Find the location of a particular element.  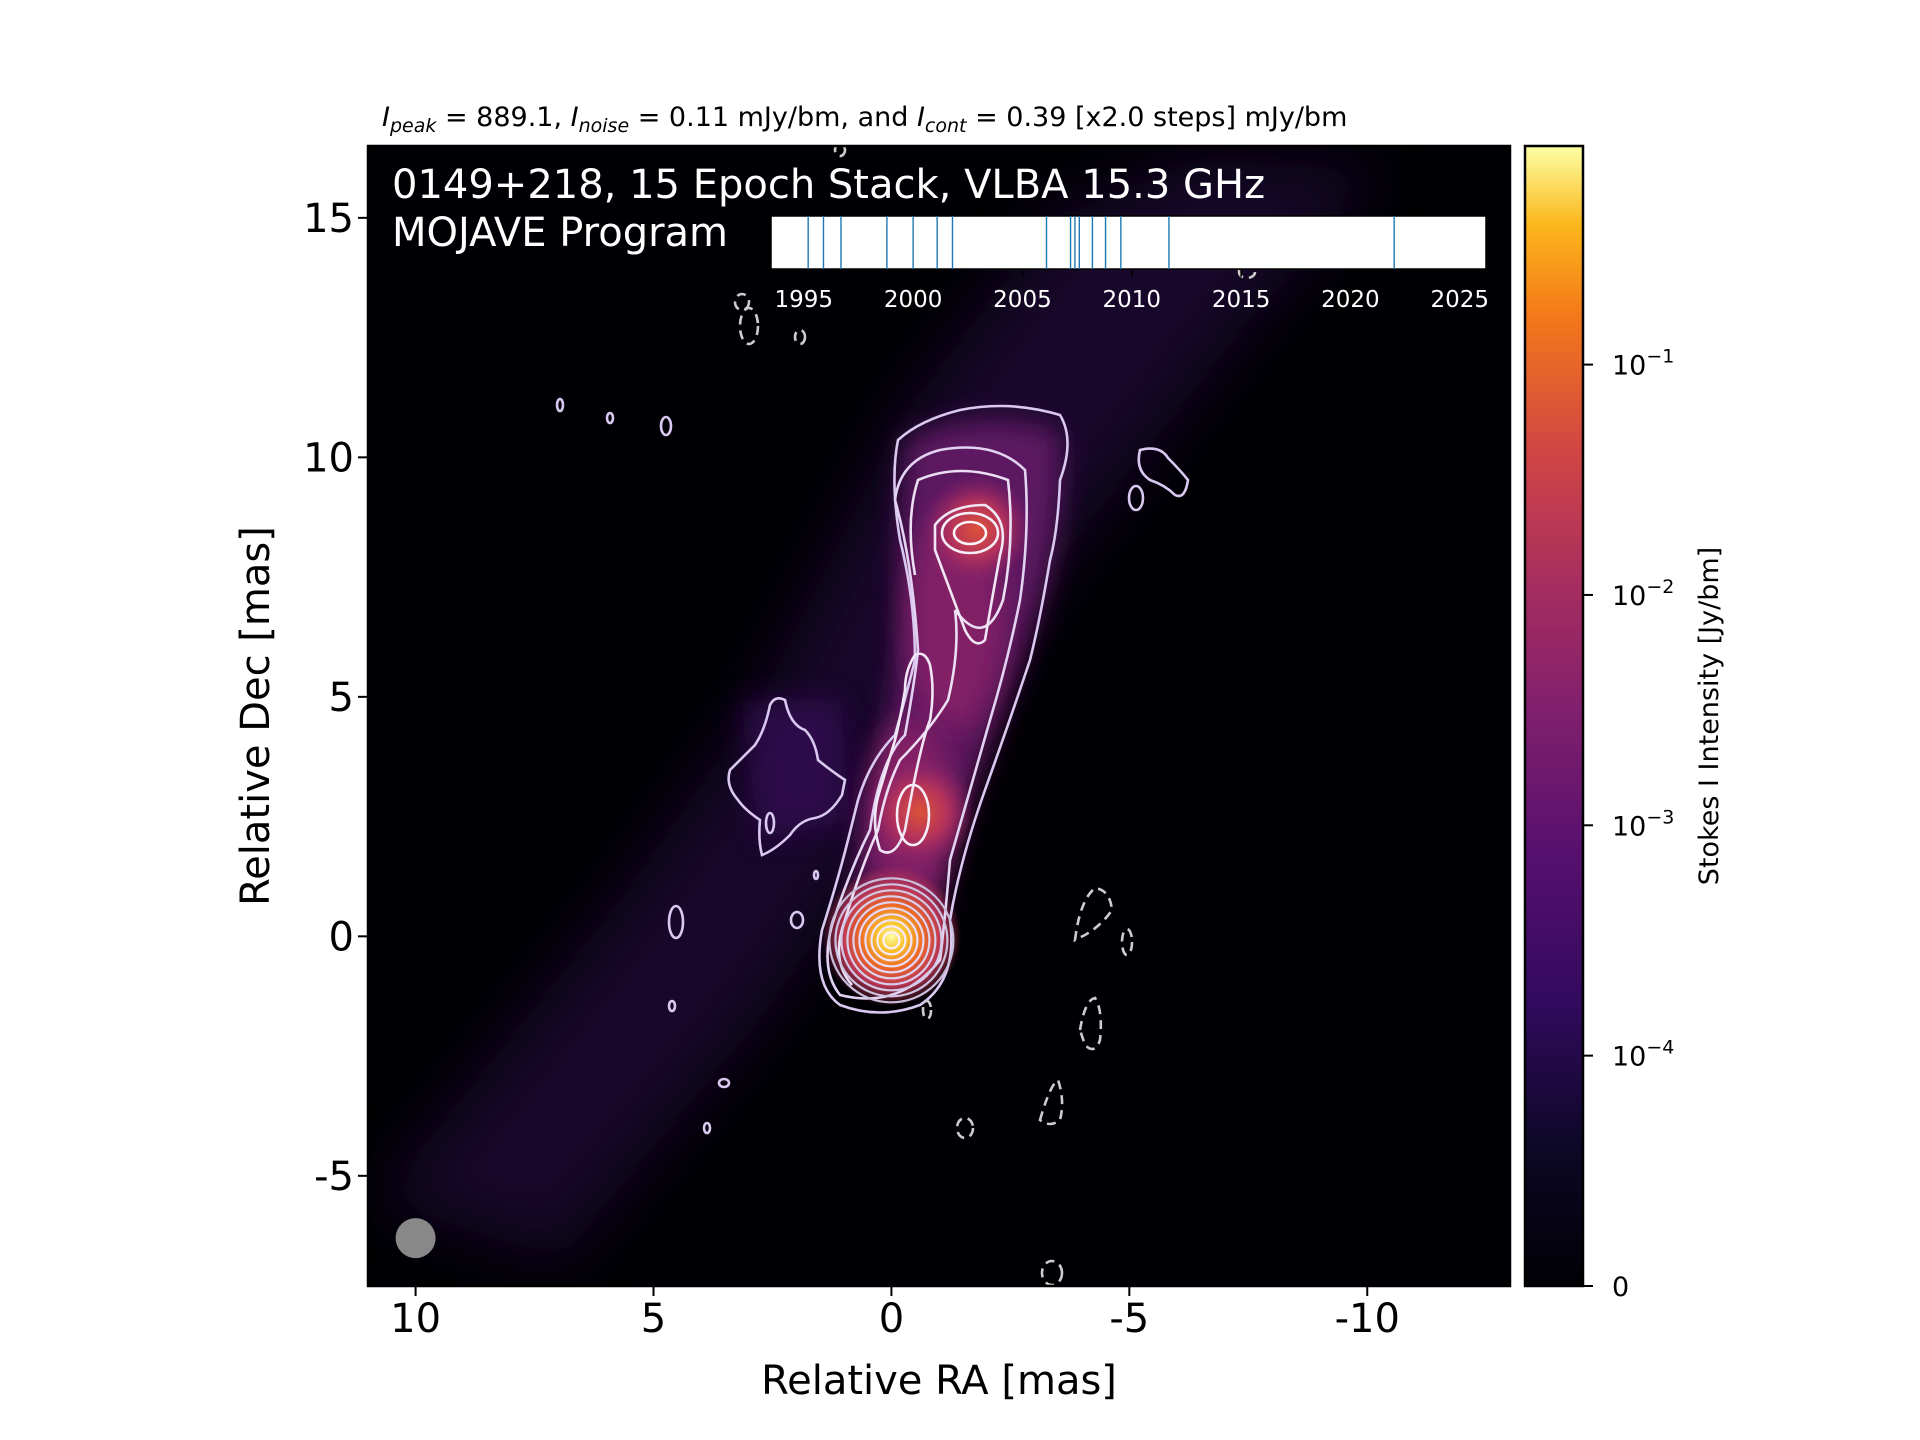

contour-knot-peak is located at coordinates (970, 533).